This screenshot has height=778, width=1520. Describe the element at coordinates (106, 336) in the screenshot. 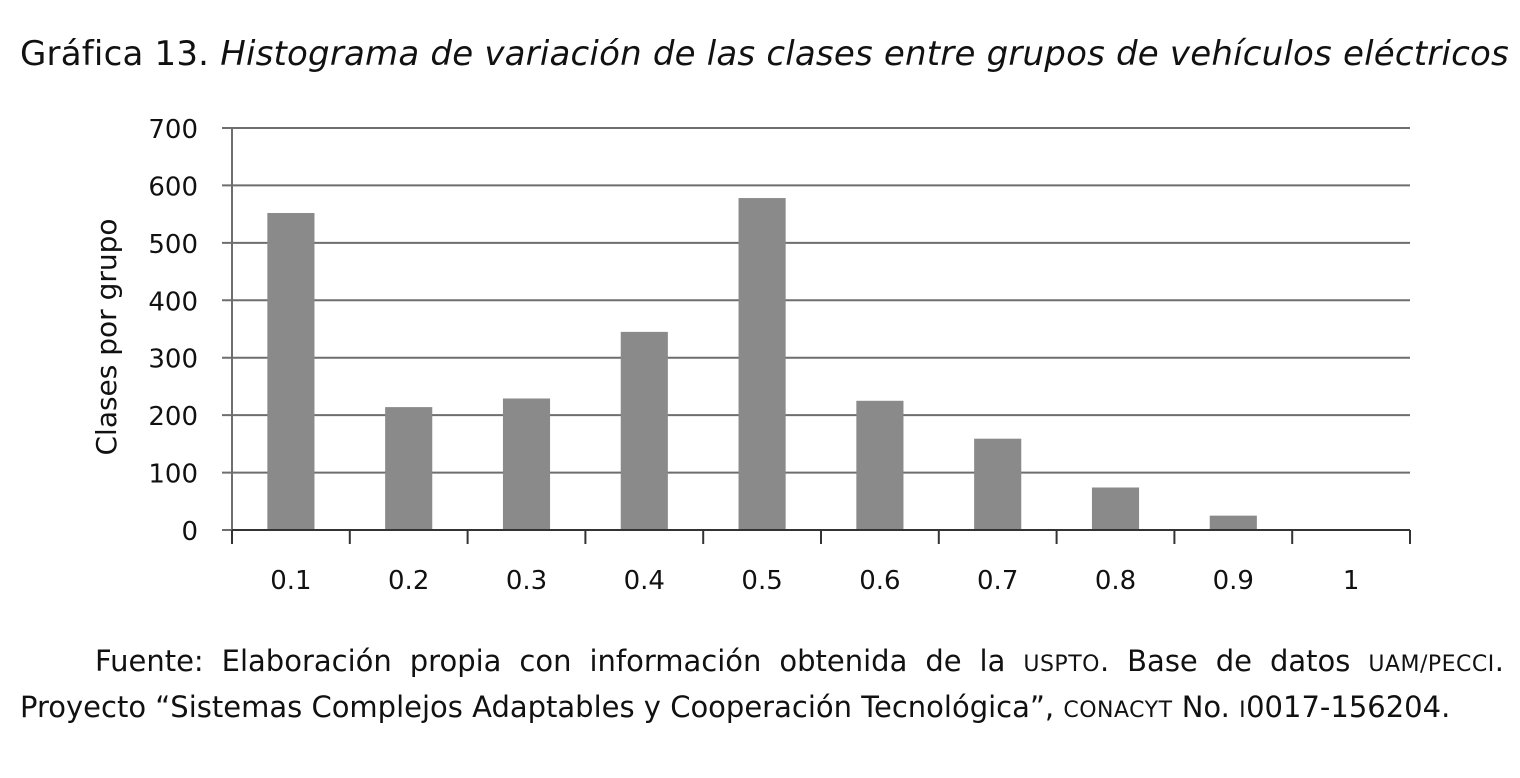

I see `y-axis-title: Clases por grupo` at that location.